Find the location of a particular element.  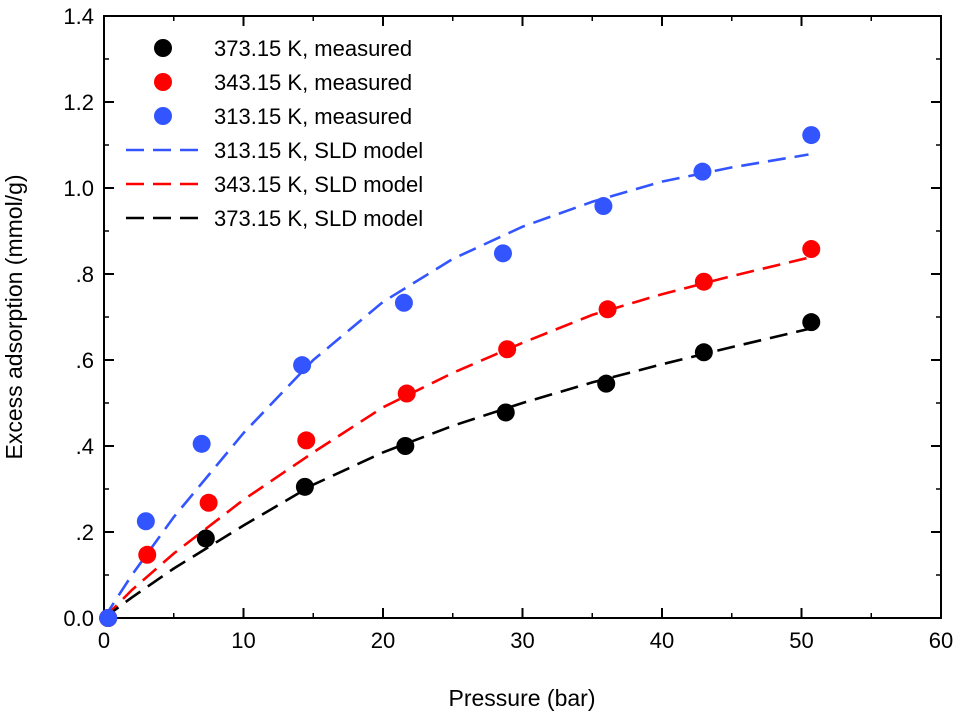

x-axis-title: Pressure (bar) is located at coordinates (522, 698).